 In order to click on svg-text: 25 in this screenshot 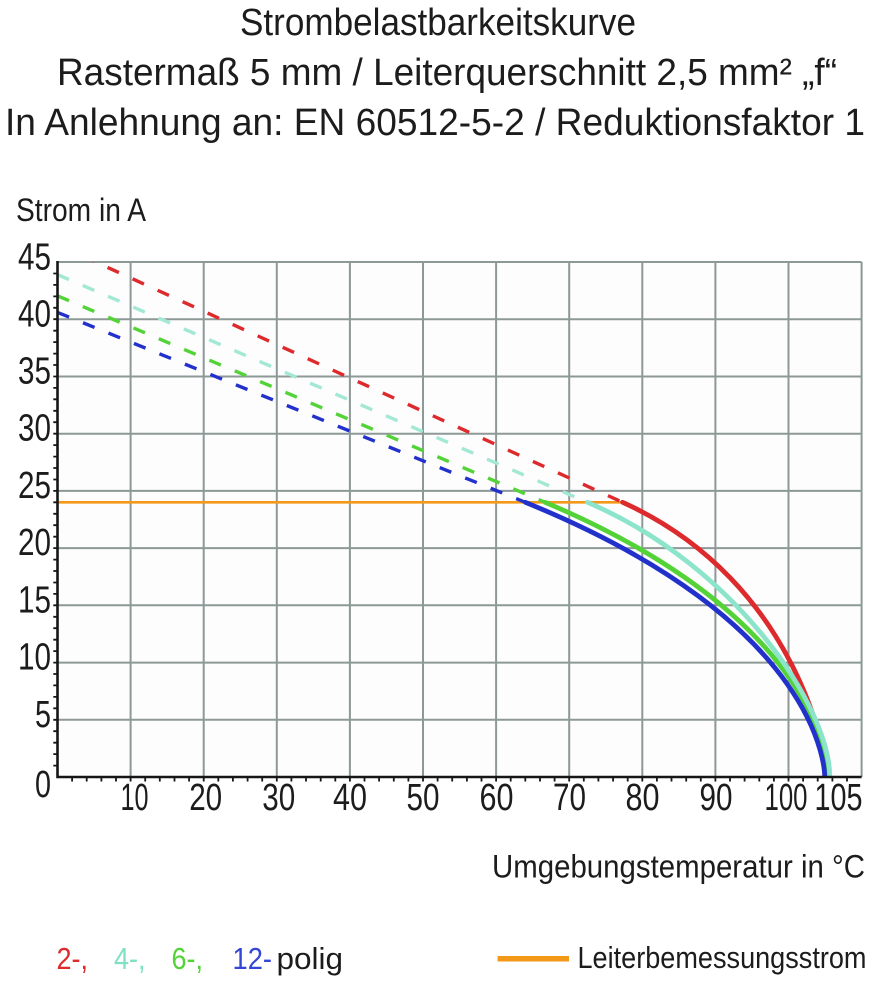, I will do `click(34, 486)`.